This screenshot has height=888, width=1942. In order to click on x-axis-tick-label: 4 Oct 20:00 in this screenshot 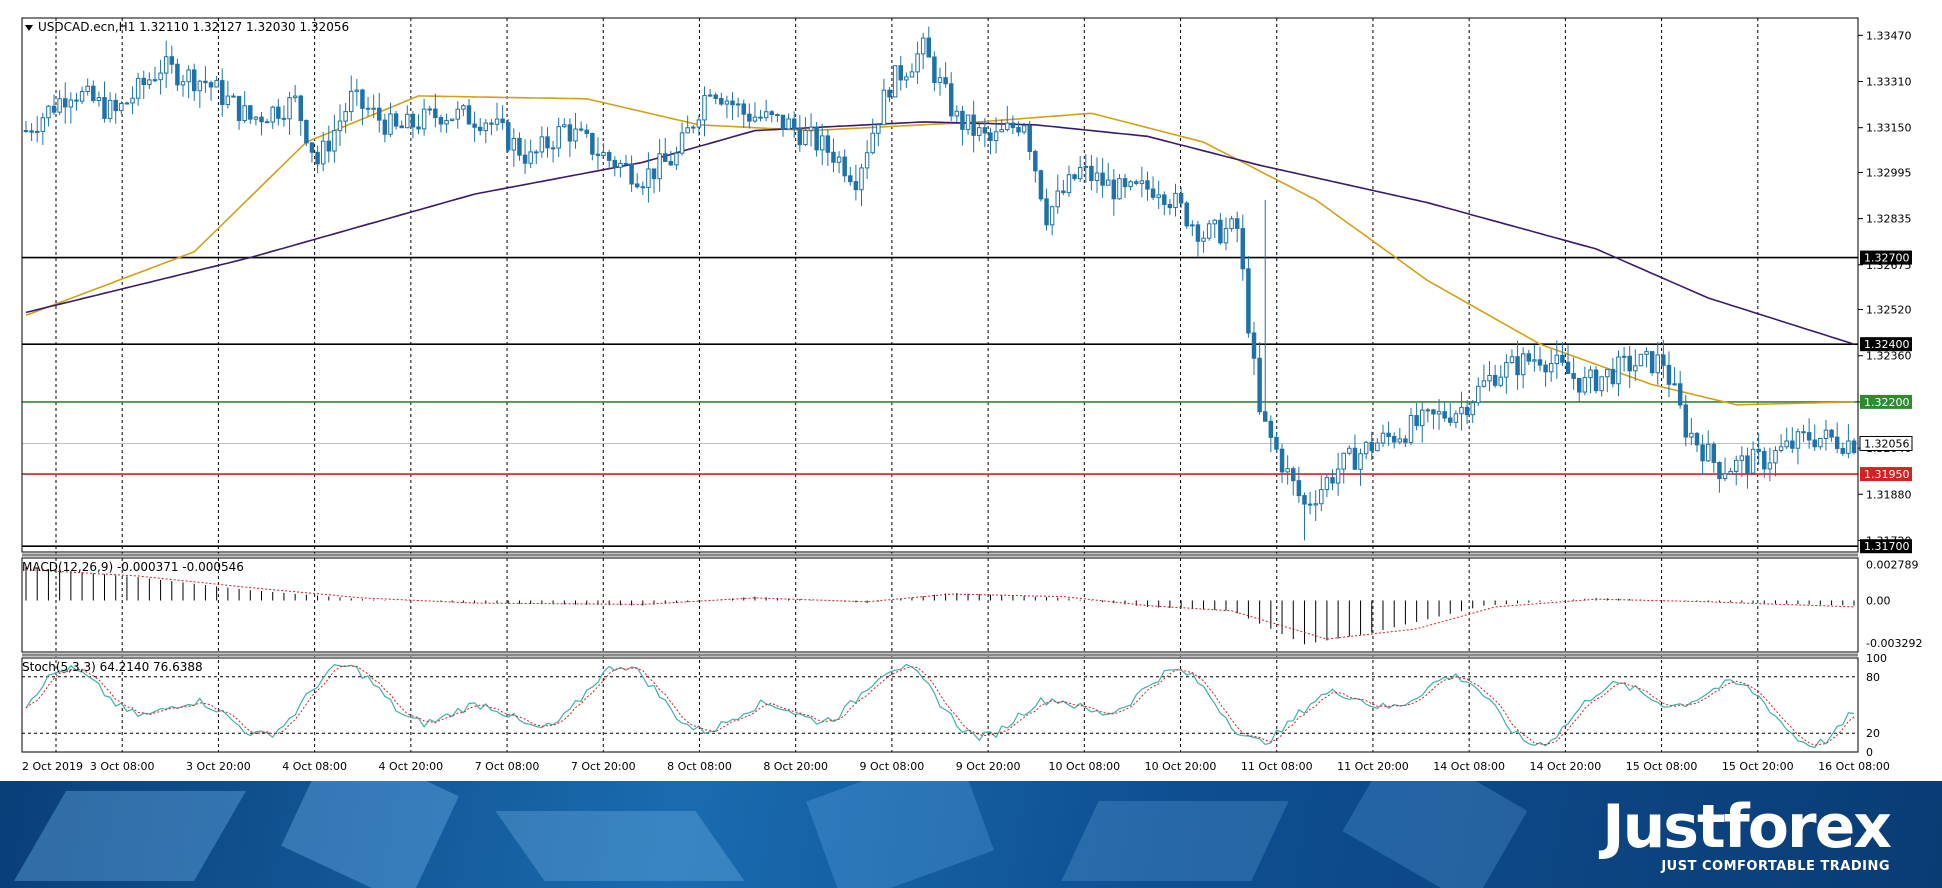, I will do `click(410, 766)`.